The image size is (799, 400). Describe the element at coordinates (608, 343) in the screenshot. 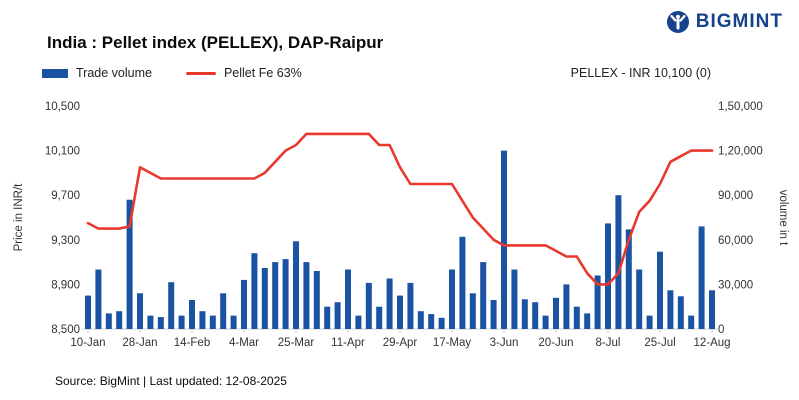

I see `x-axis-tick-label: 8-Jul` at that location.